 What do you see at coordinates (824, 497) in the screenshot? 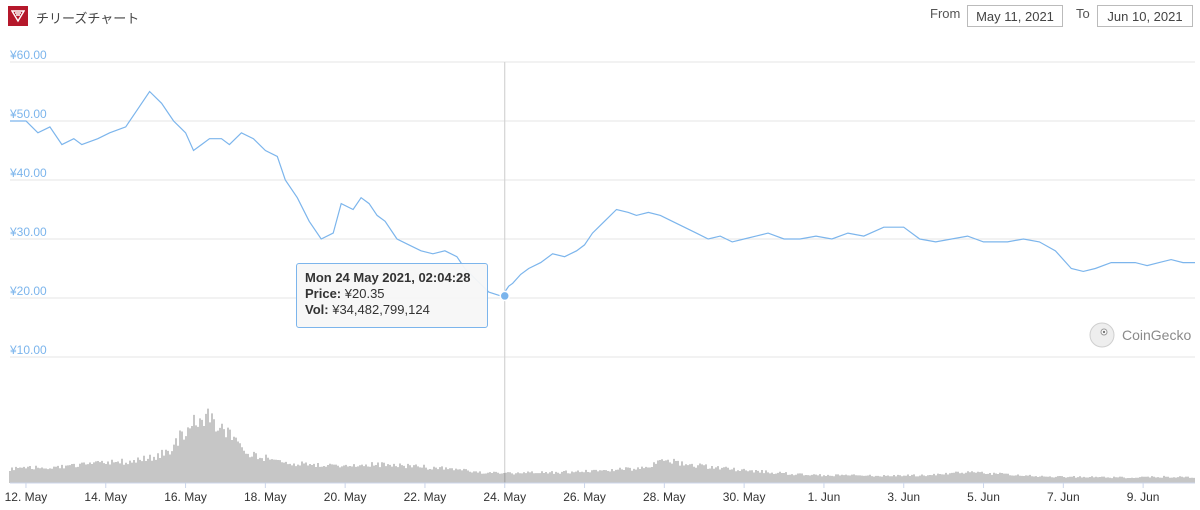
I see `x-tick-label: 1. Jun` at bounding box center [824, 497].